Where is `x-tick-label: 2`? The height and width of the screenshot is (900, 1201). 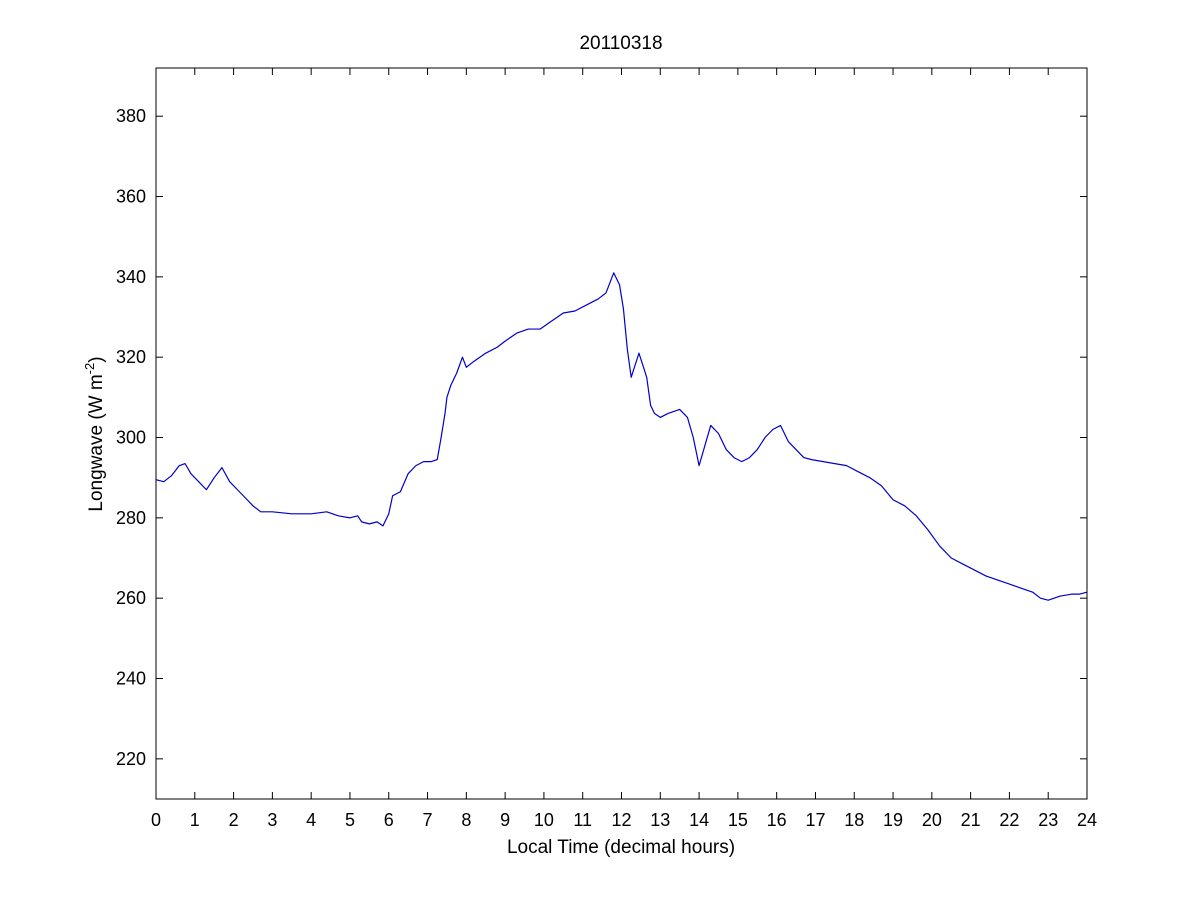 x-tick-label: 2 is located at coordinates (234, 820).